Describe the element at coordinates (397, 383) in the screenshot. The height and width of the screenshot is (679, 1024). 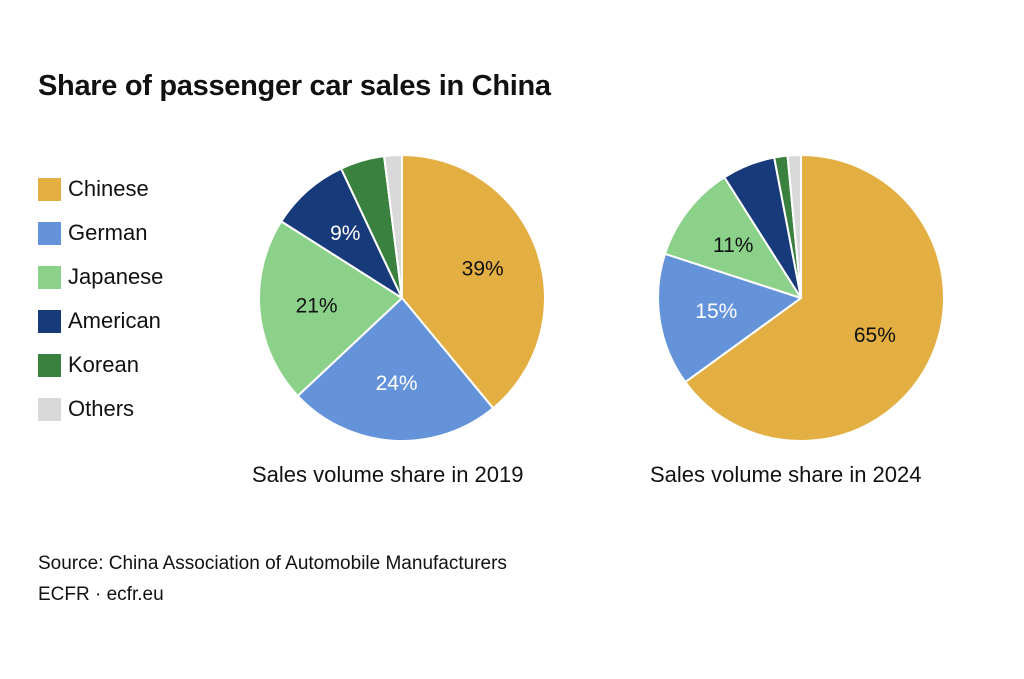
I see `slice-label-german: 24%` at that location.